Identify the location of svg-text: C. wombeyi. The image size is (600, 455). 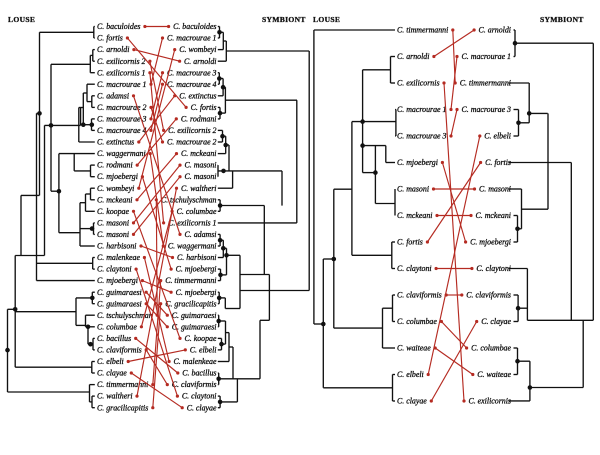
(115, 188).